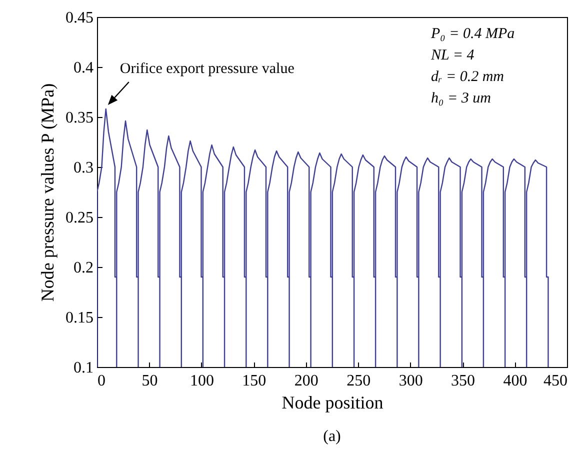 This screenshot has width=581, height=460. What do you see at coordinates (333, 402) in the screenshot?
I see `x-axis-title: Node position` at bounding box center [333, 402].